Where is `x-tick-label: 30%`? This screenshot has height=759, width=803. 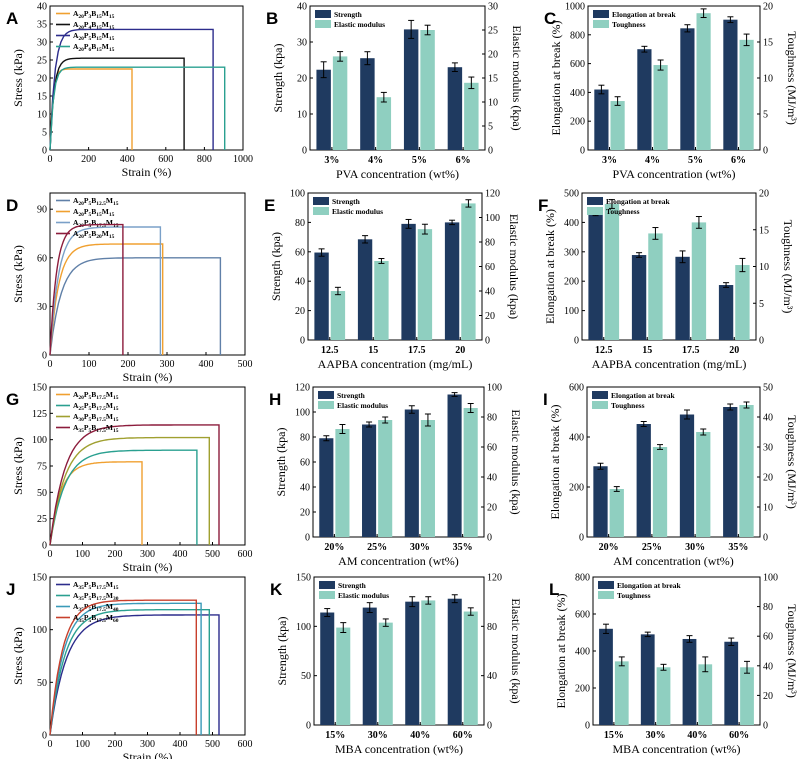 x-tick-label: 30% is located at coordinates (420, 547).